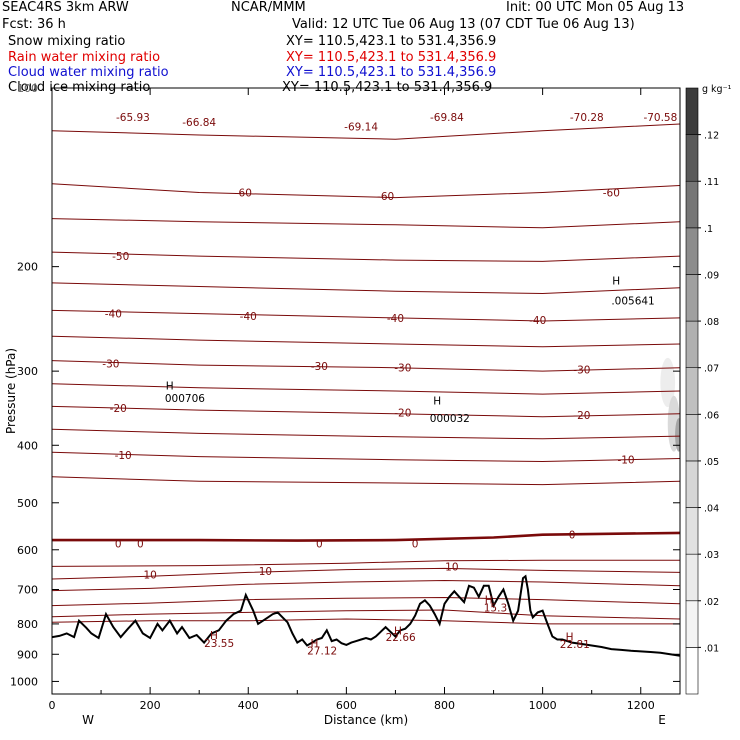 The width and height of the screenshot is (740, 740). I want to click on terrain-layer, so click(366, 615).